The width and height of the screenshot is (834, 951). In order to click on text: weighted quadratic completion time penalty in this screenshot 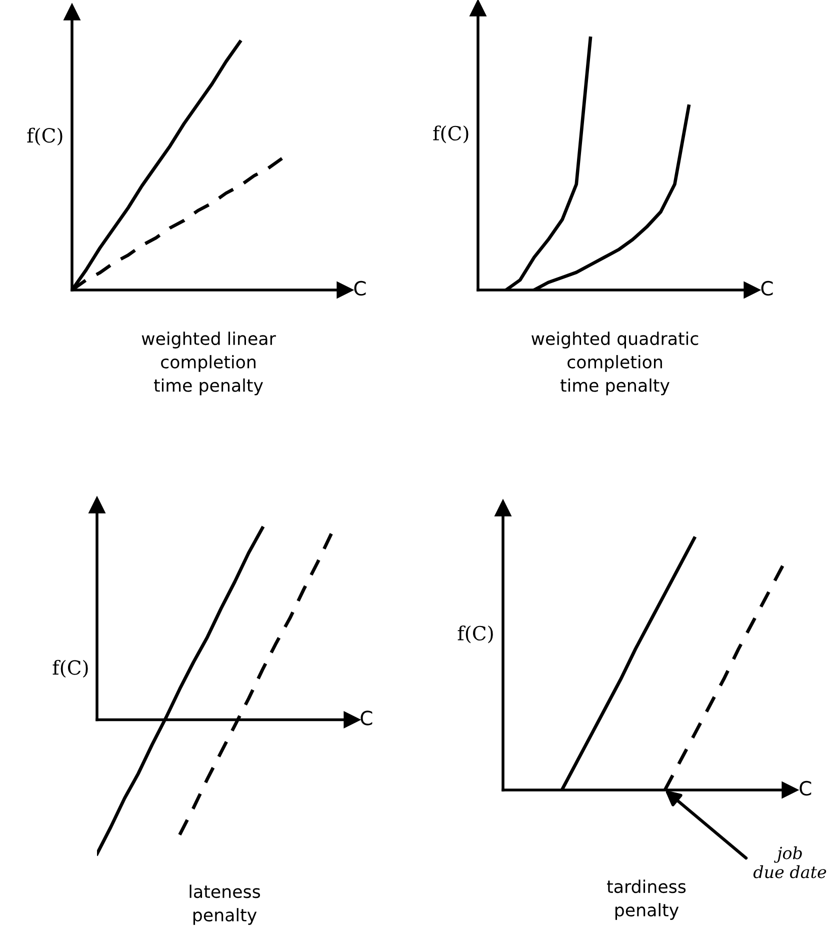, I will do `click(615, 364)`.